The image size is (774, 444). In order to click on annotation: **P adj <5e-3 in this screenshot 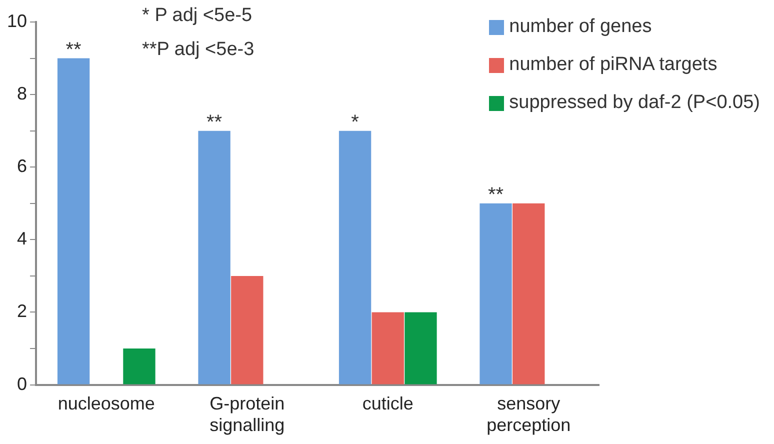, I will do `click(198, 49)`.